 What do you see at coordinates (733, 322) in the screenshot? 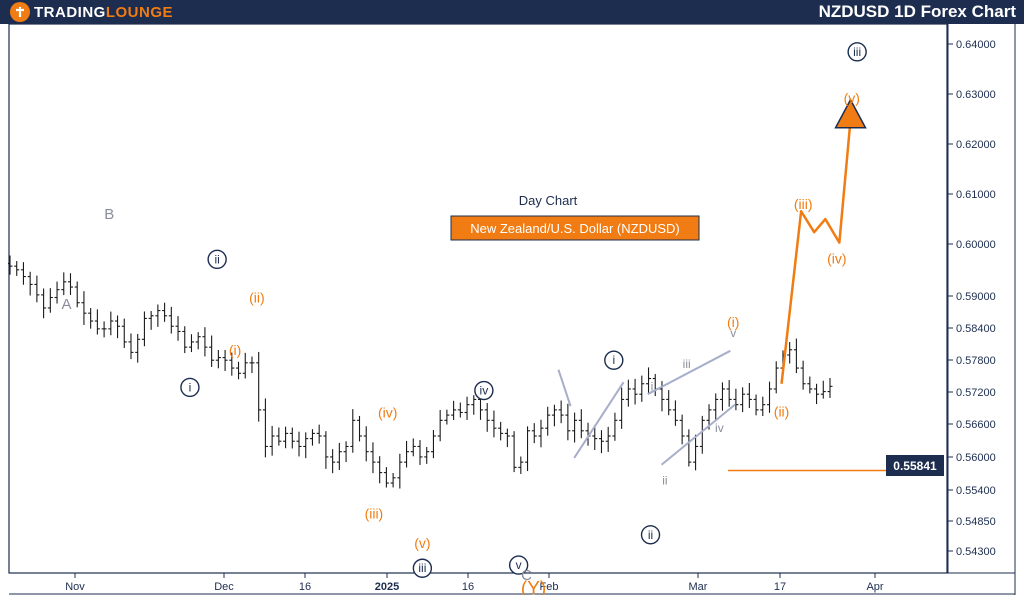
I see `wave-label: (i)` at bounding box center [733, 322].